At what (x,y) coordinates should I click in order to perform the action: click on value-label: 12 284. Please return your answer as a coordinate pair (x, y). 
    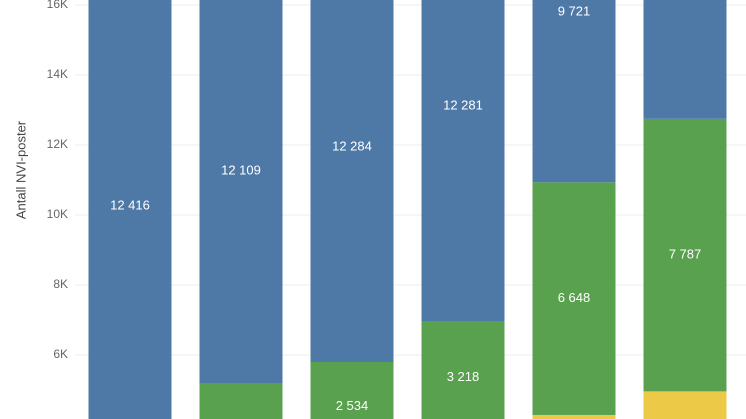
    Looking at the image, I should click on (352, 145).